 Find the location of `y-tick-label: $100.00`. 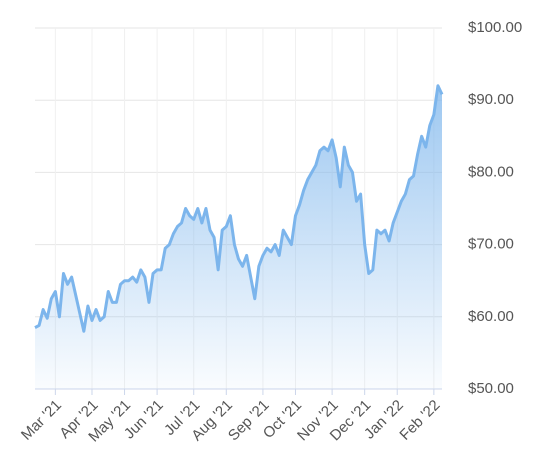

y-tick-label: $100.00 is located at coordinates (495, 27).